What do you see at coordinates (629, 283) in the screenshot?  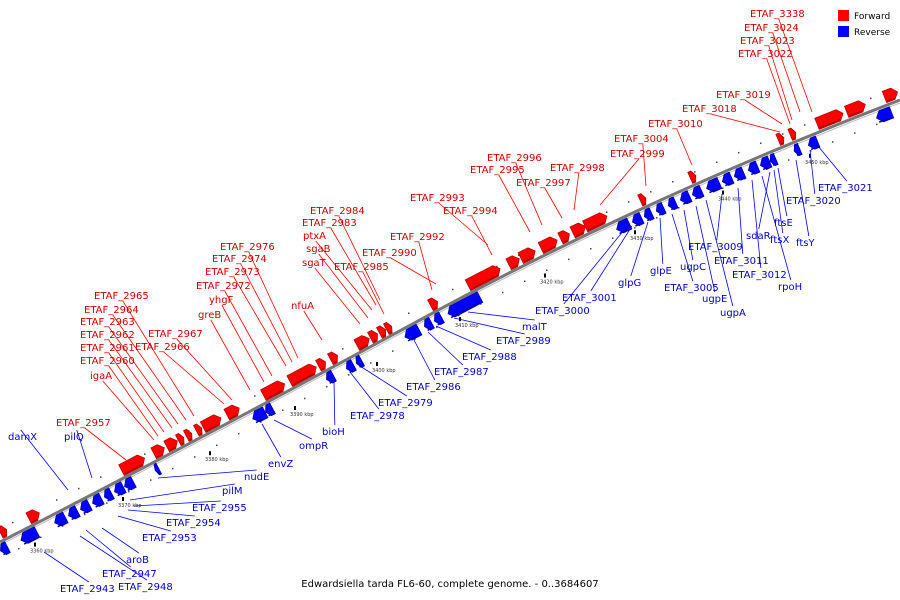 I see `gene-label: glpG` at bounding box center [629, 283].